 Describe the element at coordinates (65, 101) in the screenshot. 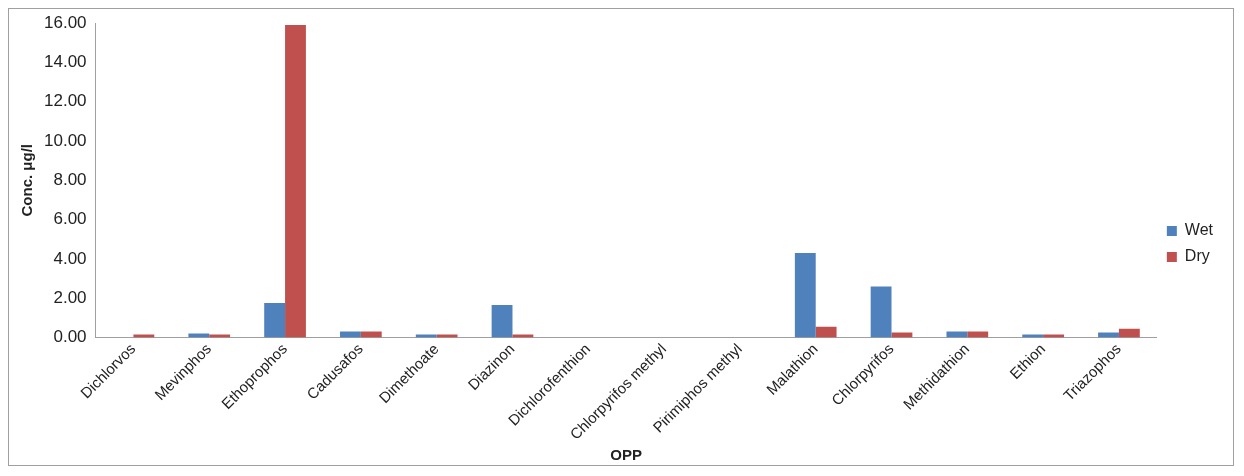

I see `y-tick-label: 12.00` at that location.